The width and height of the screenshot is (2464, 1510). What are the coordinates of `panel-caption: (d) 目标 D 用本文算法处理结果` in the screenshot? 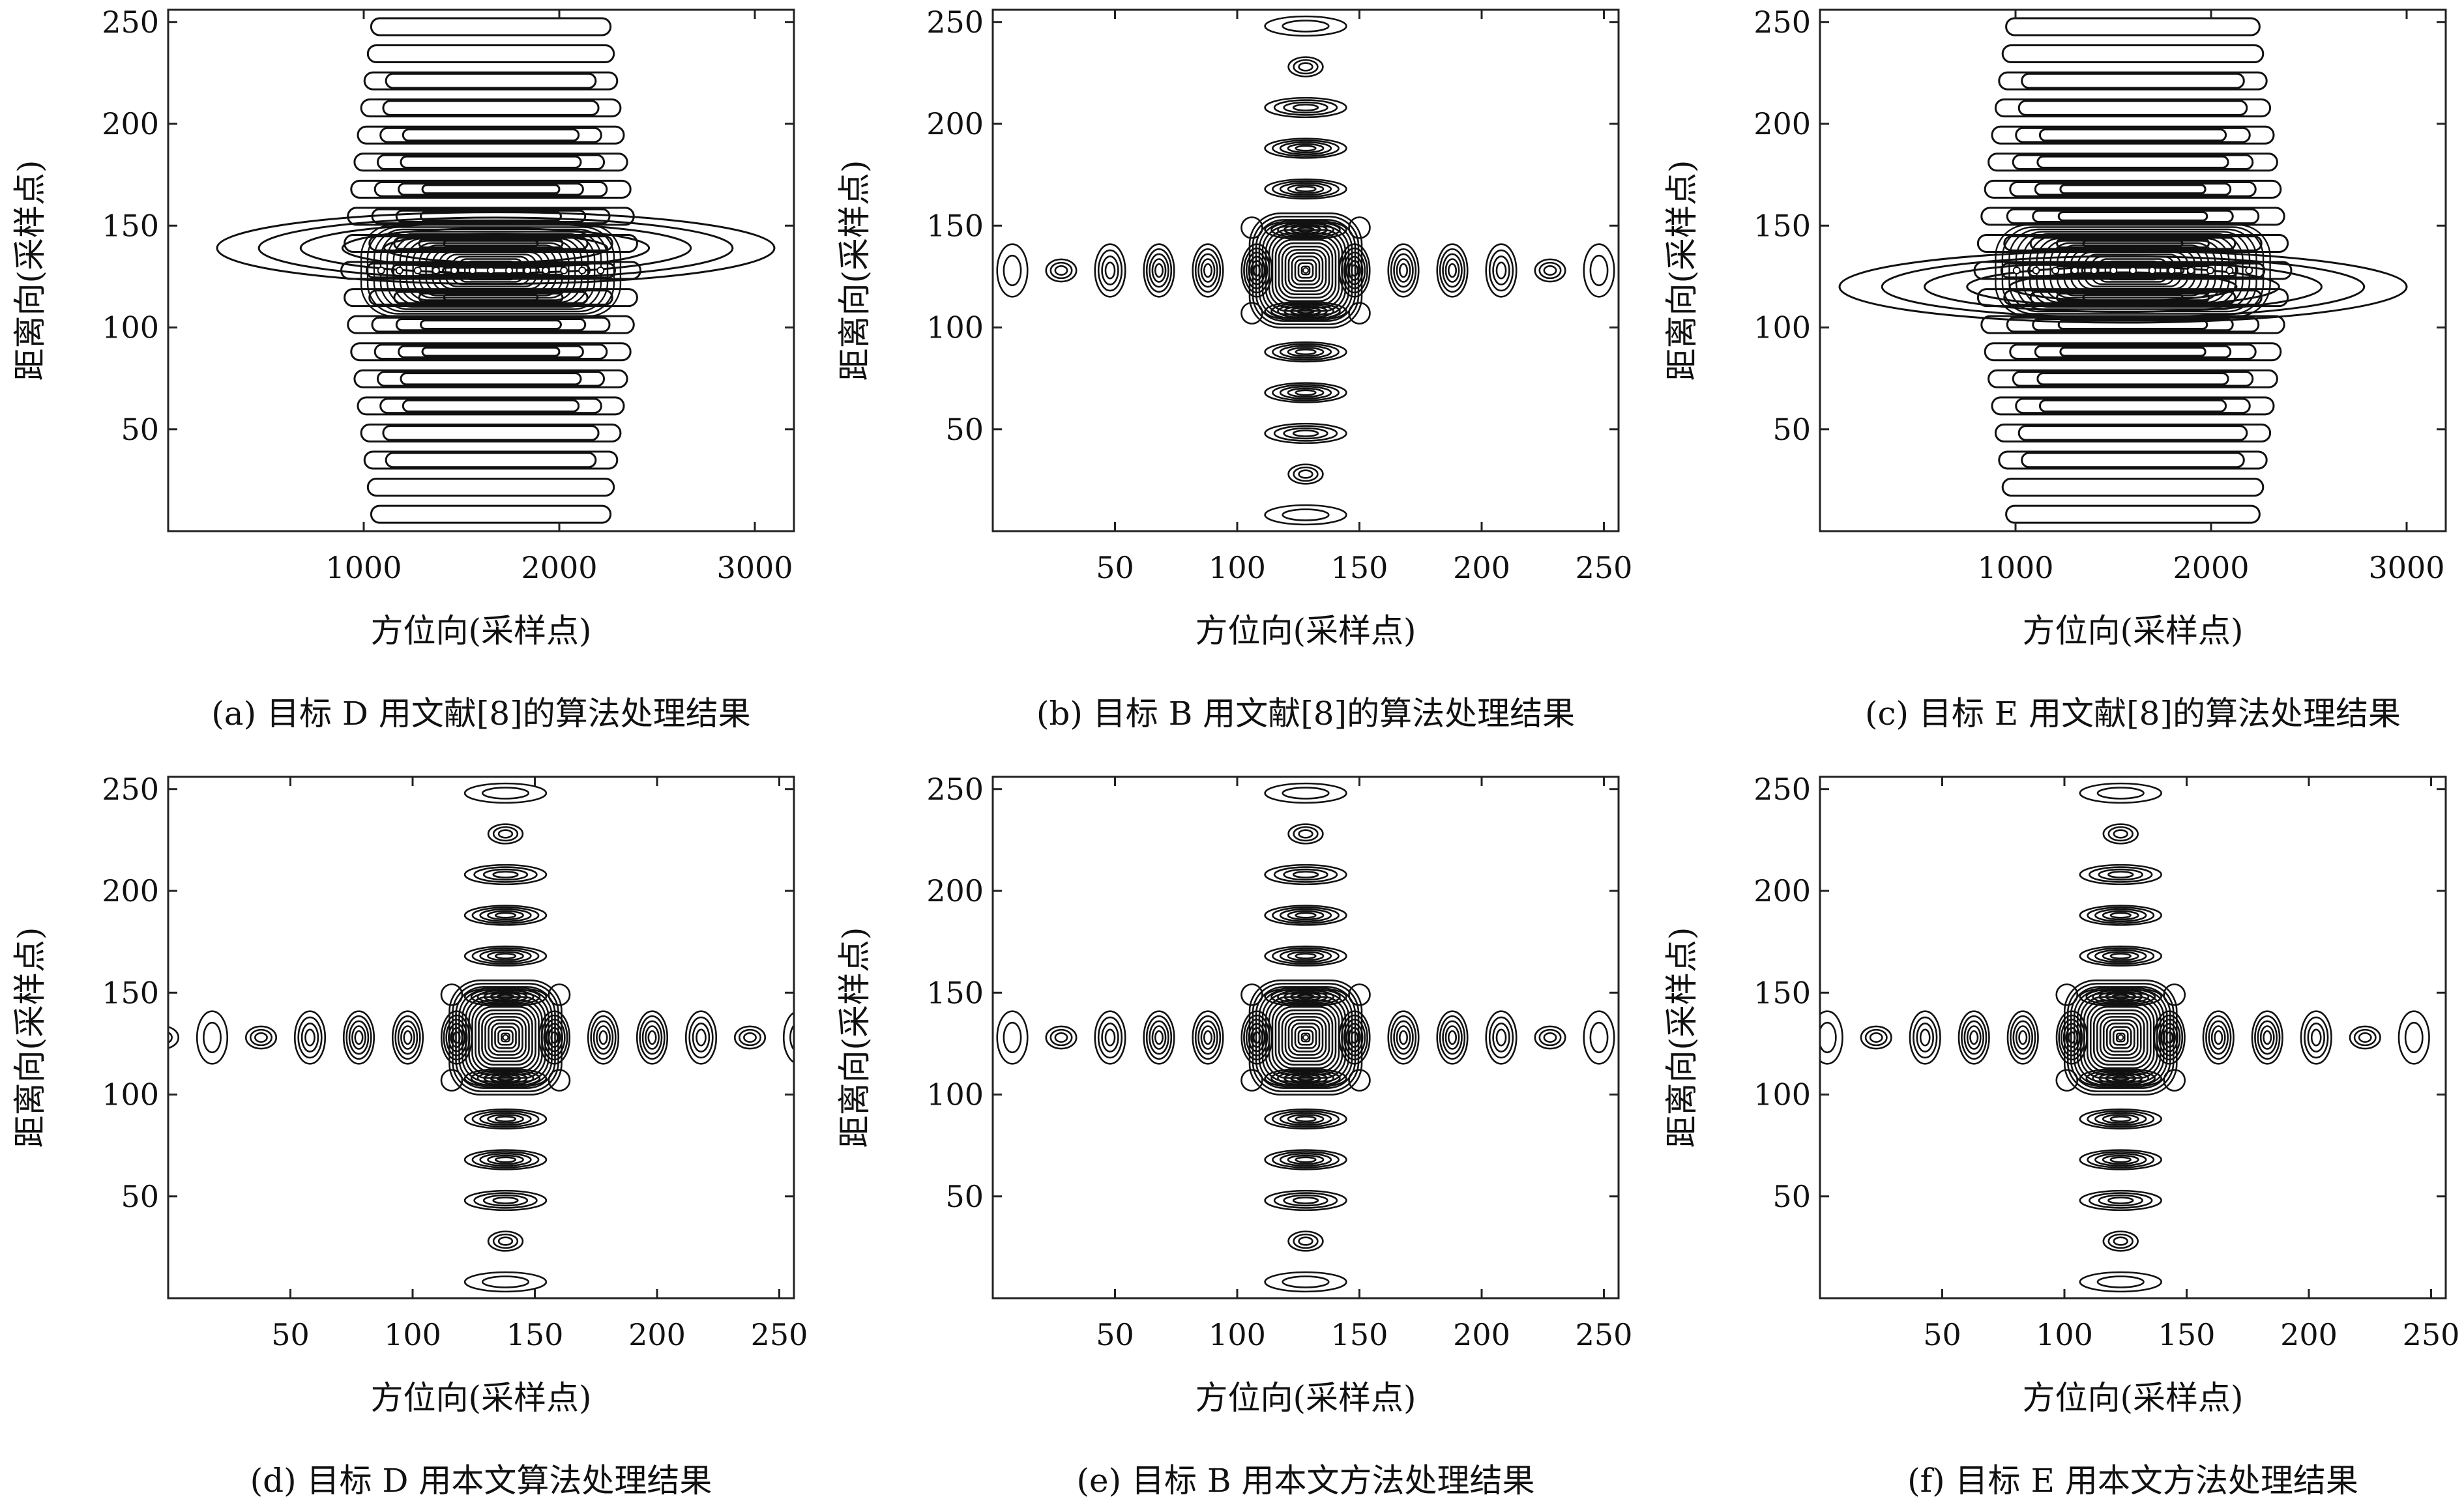 It's located at (481, 1481).